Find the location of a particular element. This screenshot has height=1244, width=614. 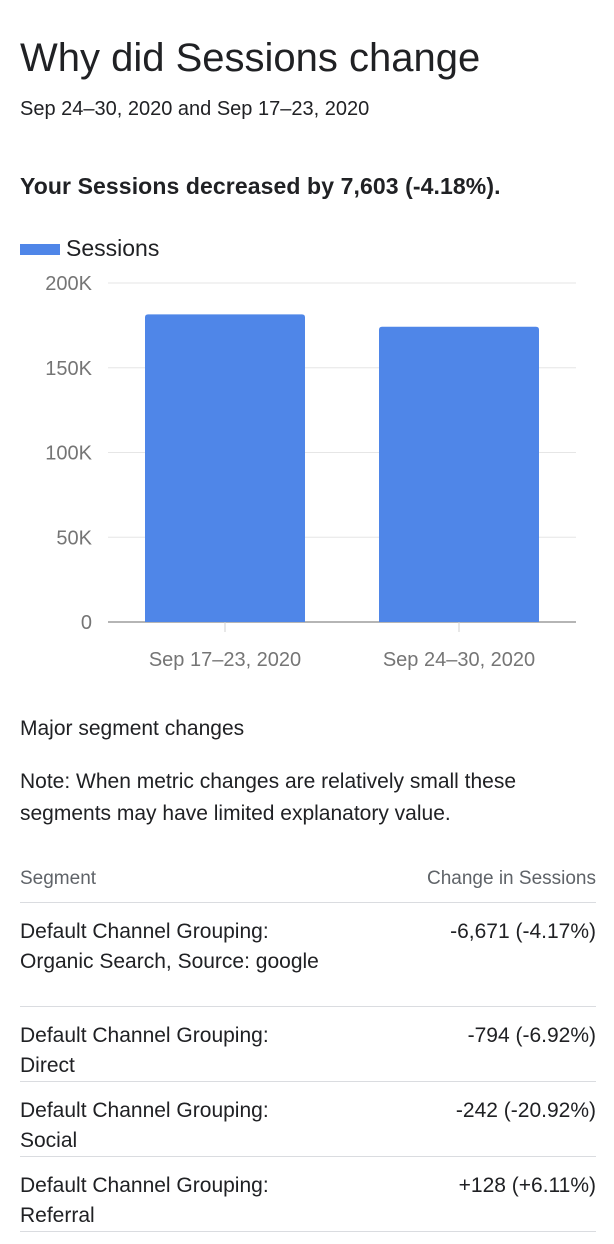

segment-change: -794 (-6.92%) is located at coordinates (458, 1044).